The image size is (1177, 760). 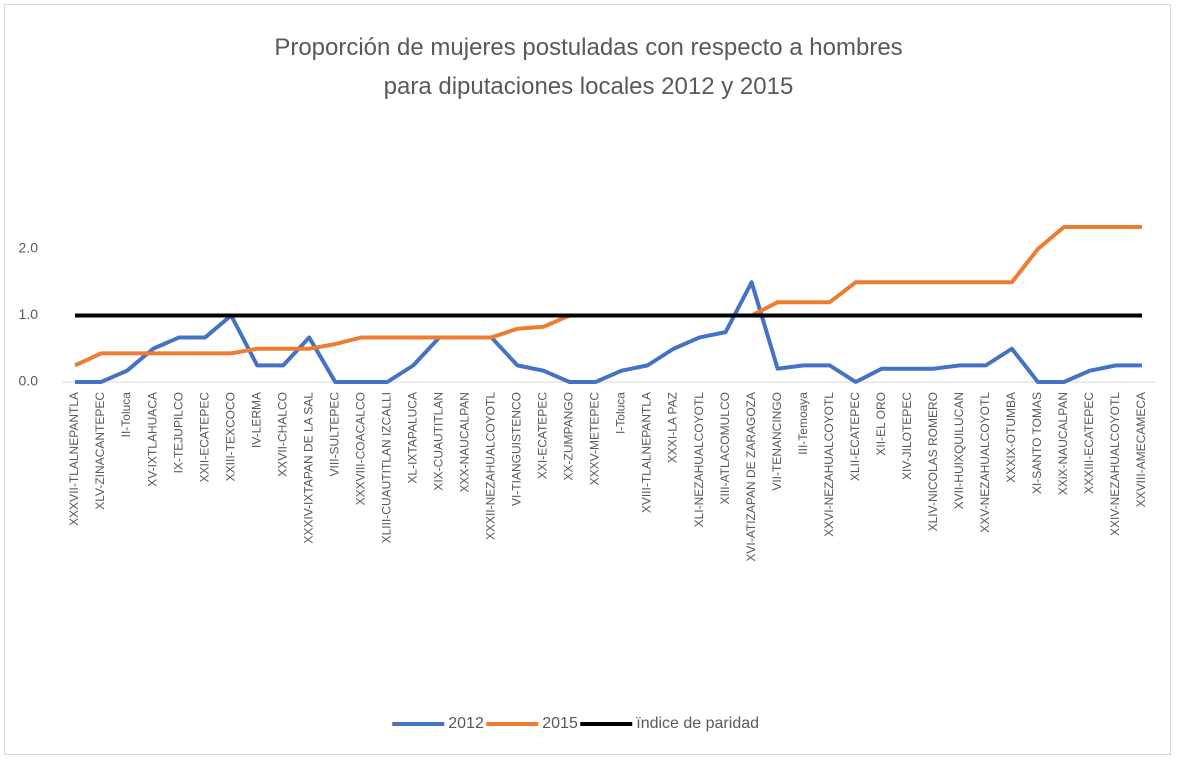 I want to click on y-tick-label: 1.0, so click(x=29, y=314).